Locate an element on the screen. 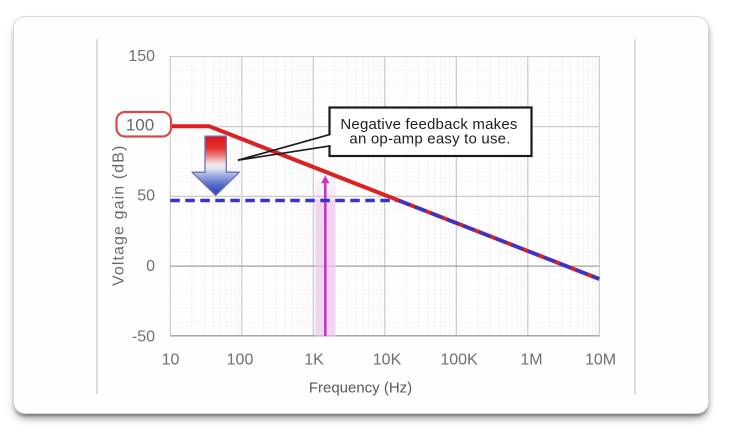  svg-text: 10 is located at coordinates (171, 360).